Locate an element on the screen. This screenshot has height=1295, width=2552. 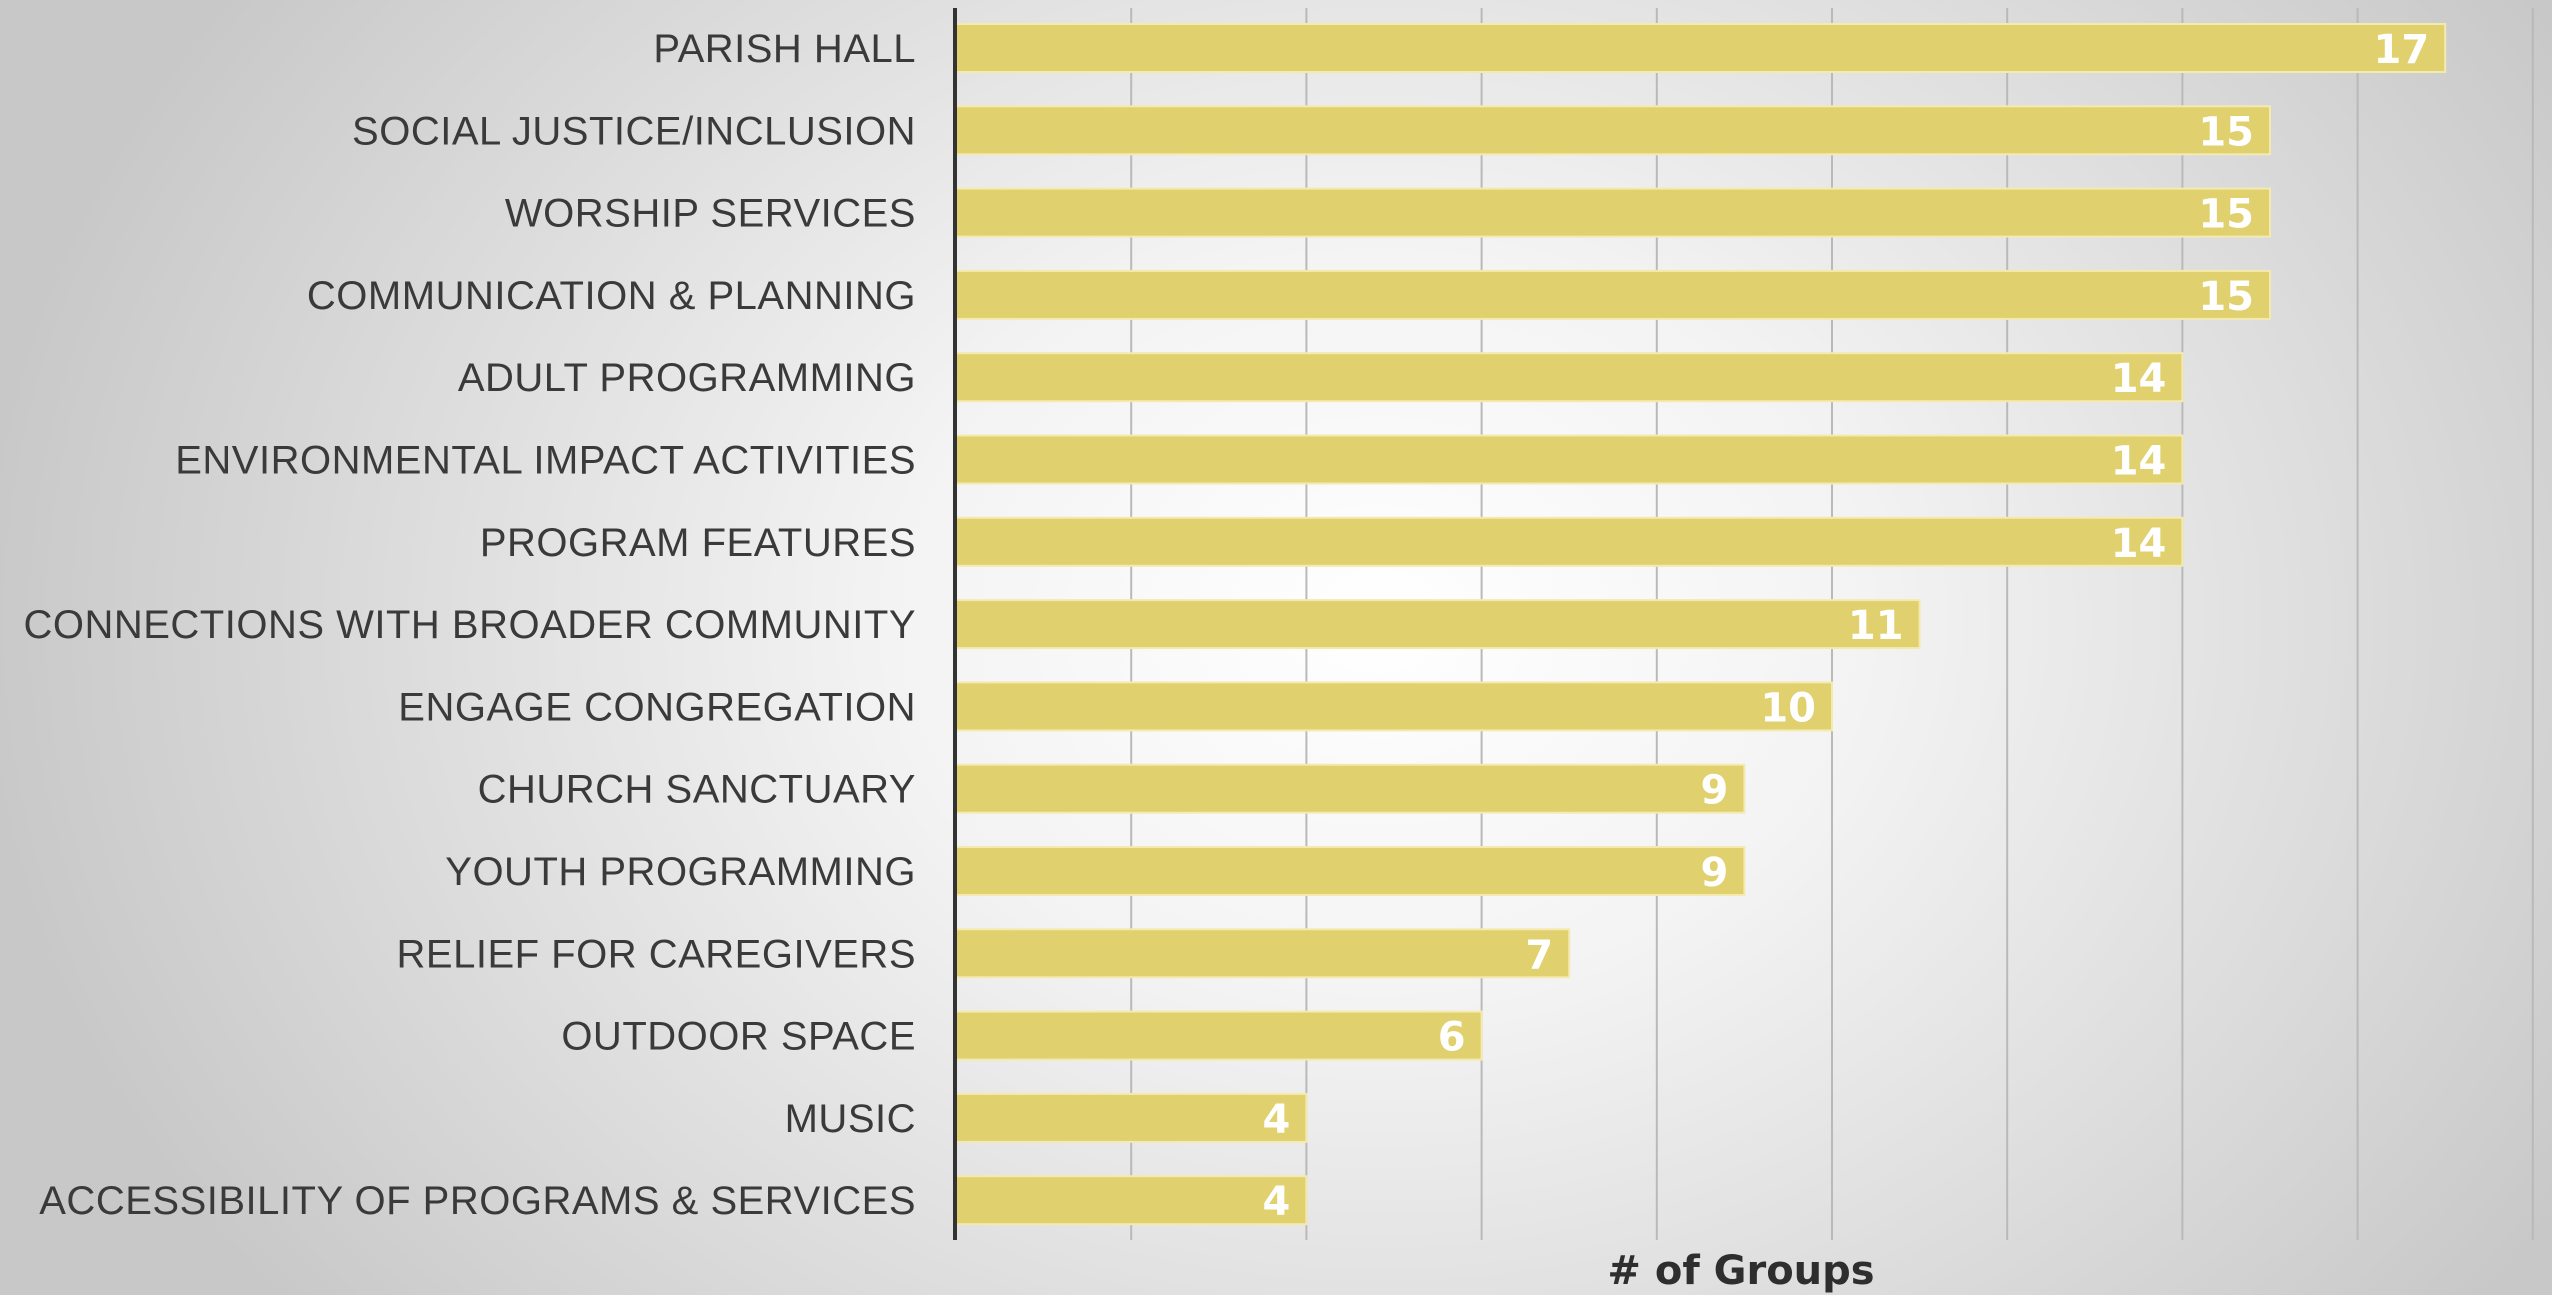
category-label: ACCESSIBILITY OF PROGRAMS & SERVICES is located at coordinates (477, 1201).